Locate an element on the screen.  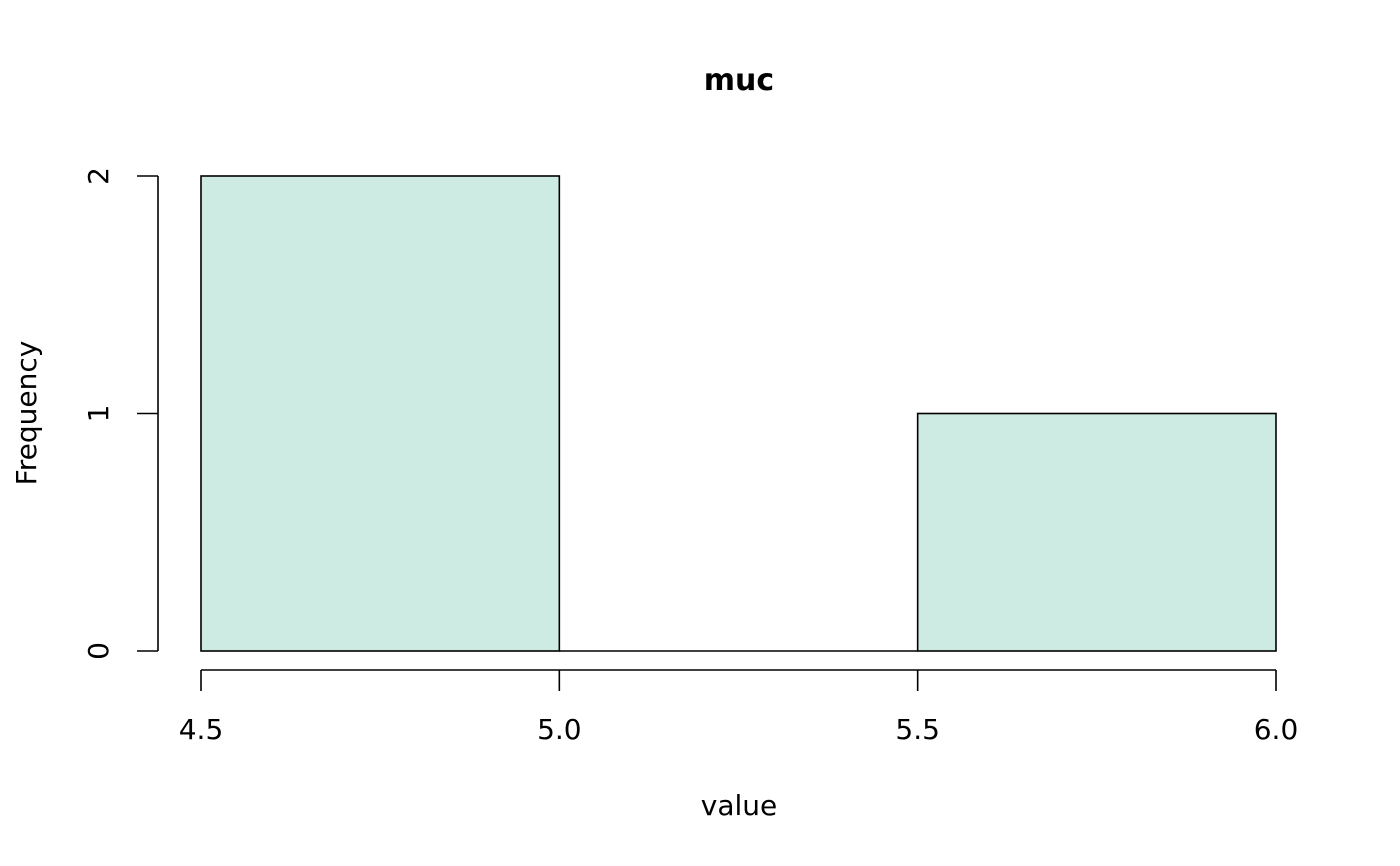
x-axis-label: value is located at coordinates (739, 805).